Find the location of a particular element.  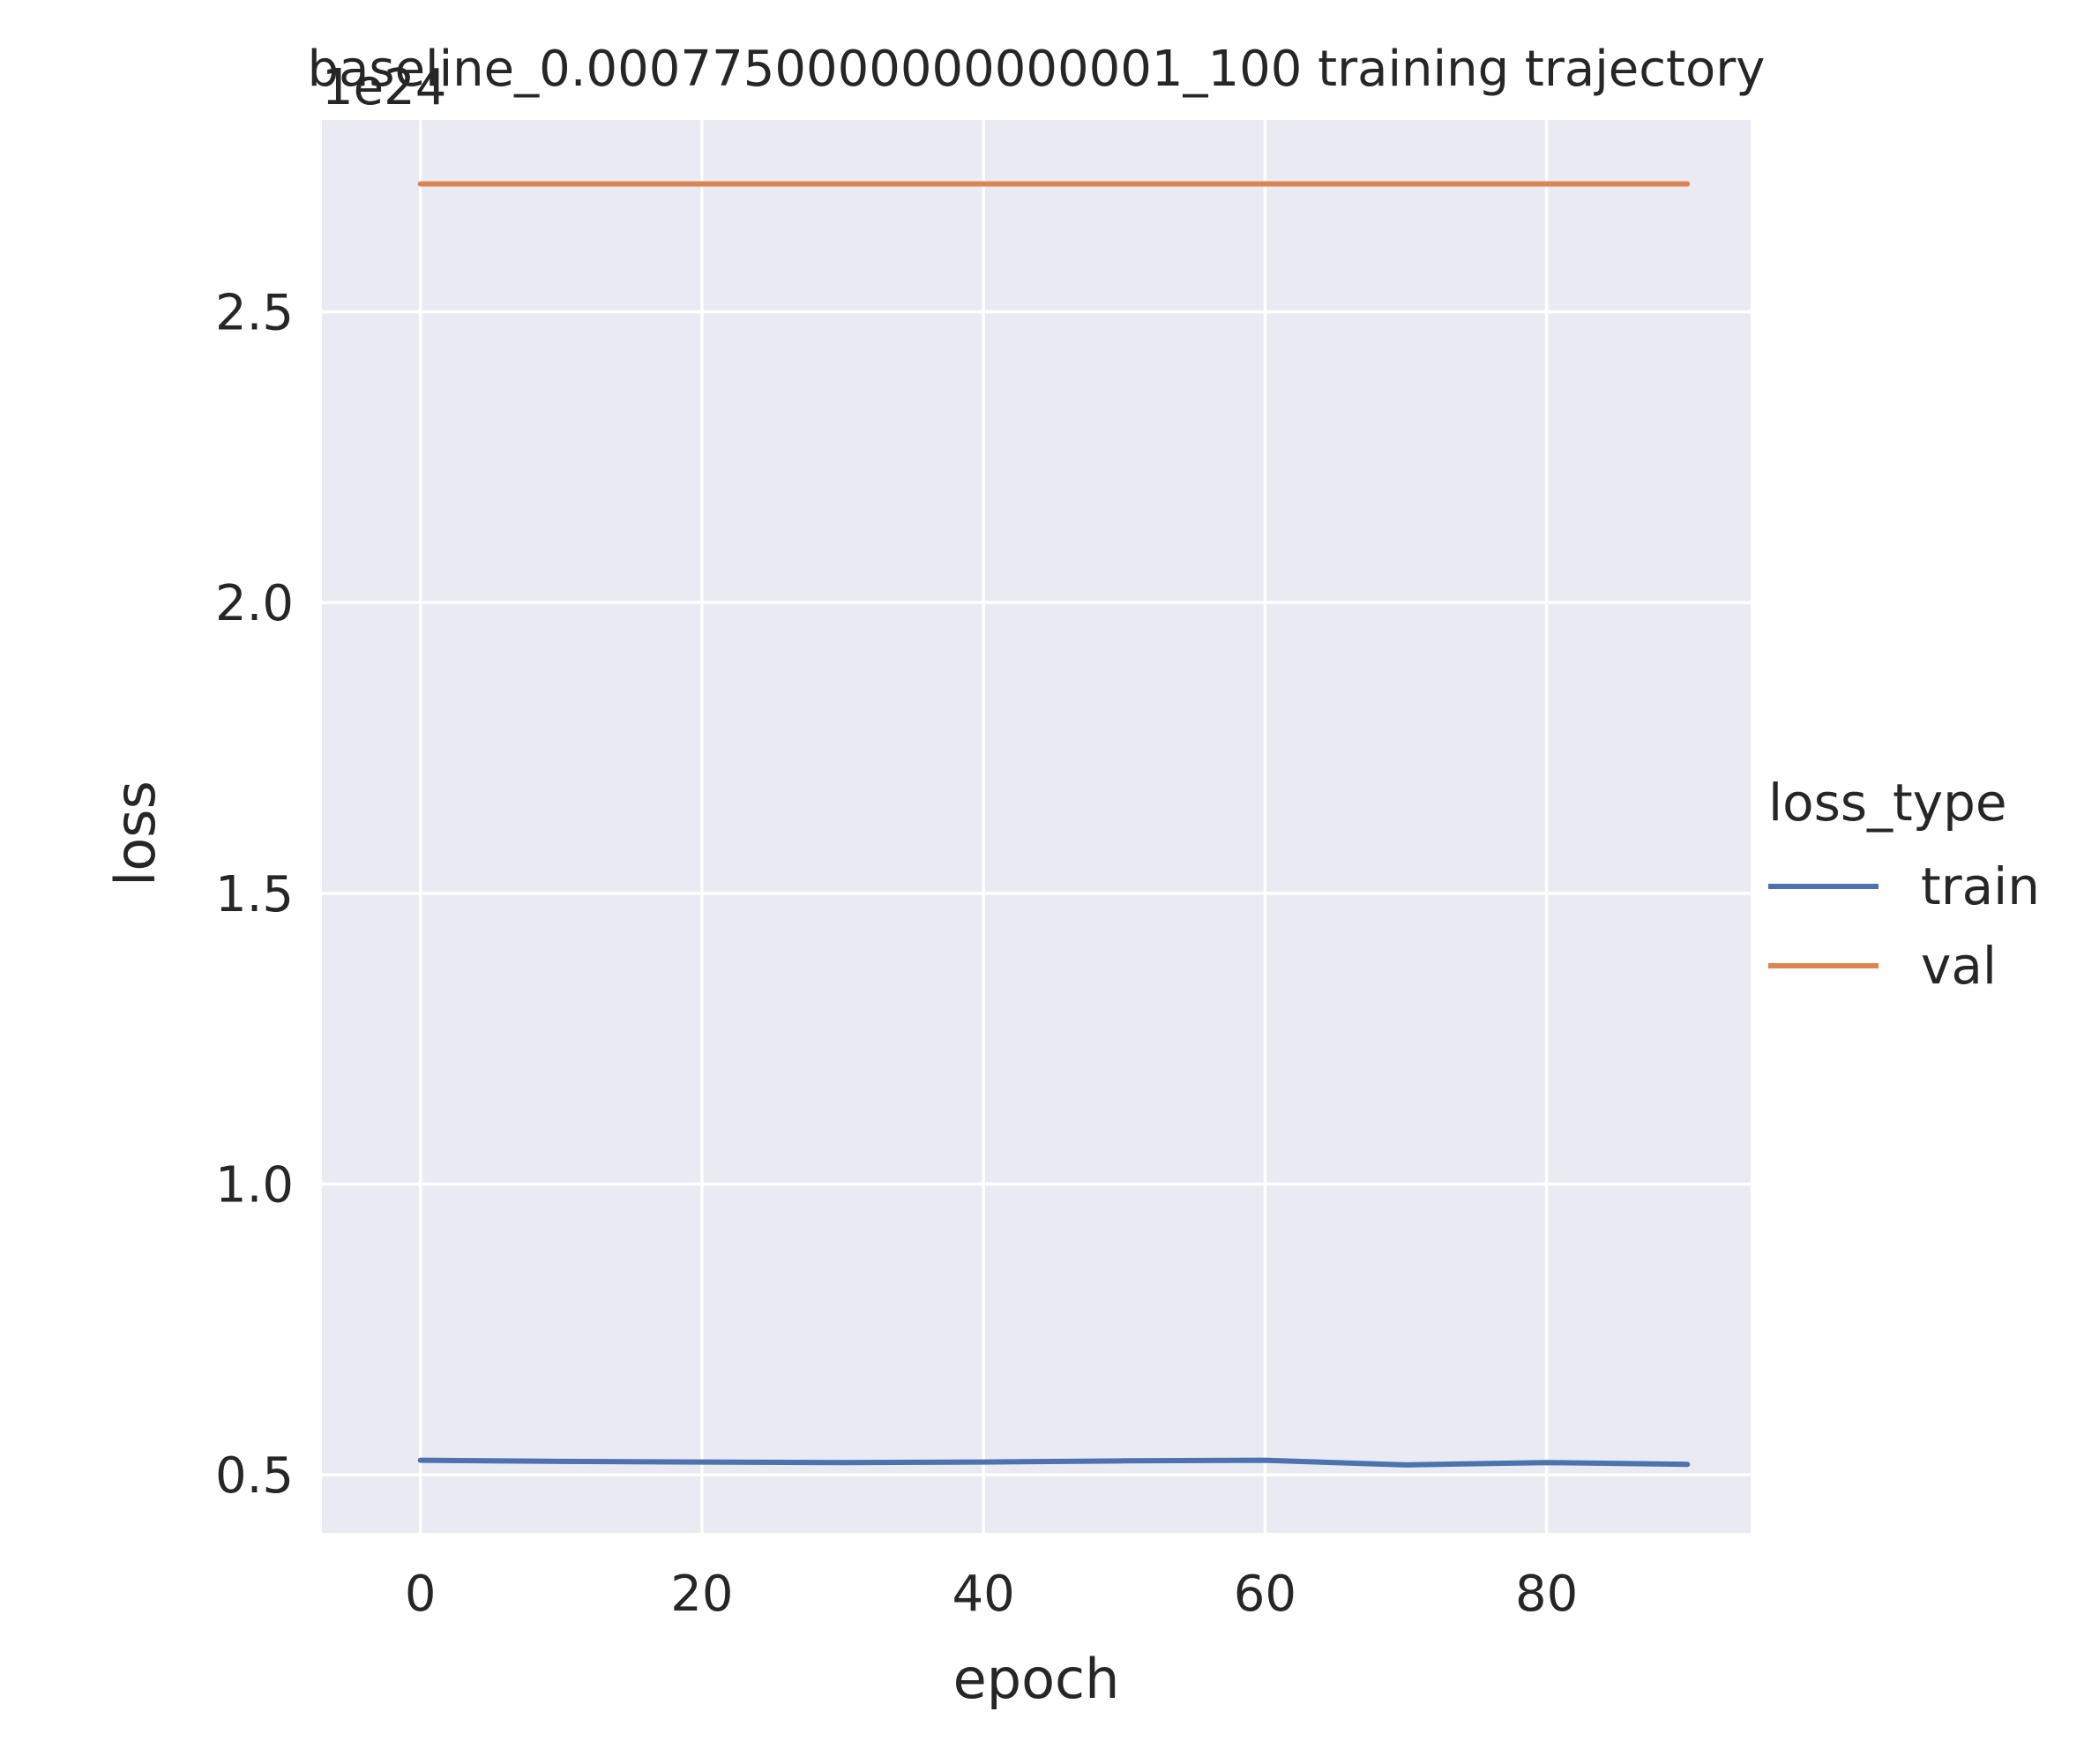

y-tick-label: 2.0 is located at coordinates (255, 603).